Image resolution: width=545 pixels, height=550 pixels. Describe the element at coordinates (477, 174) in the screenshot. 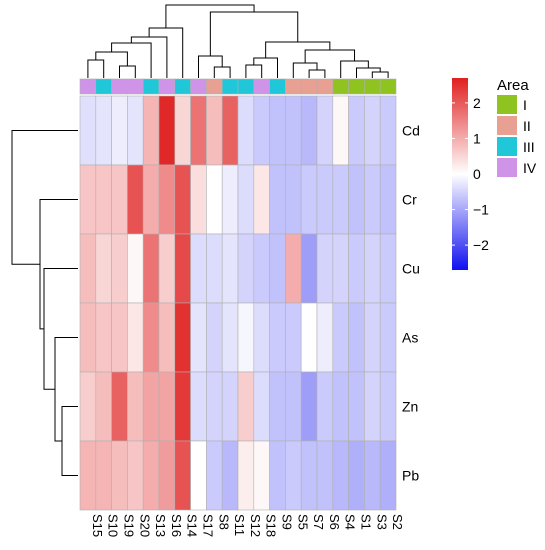

I see `color-tick-label-2: 0` at that location.